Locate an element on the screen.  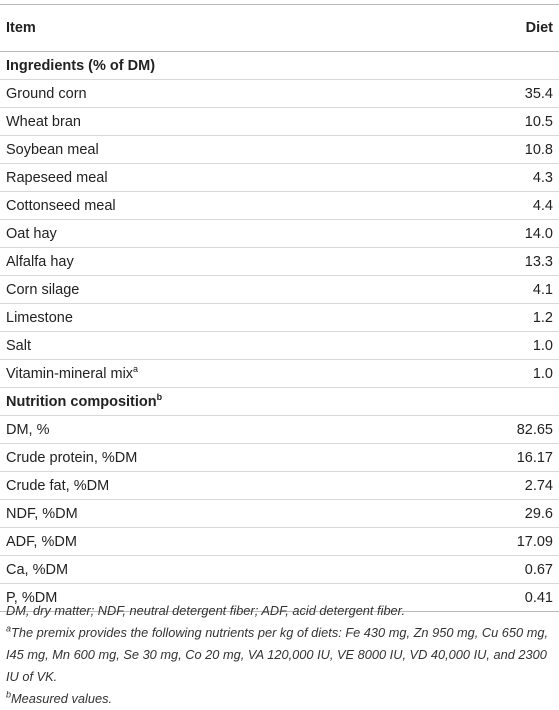
data-row: Wheat bran 10.5 is located at coordinates (279, 121).